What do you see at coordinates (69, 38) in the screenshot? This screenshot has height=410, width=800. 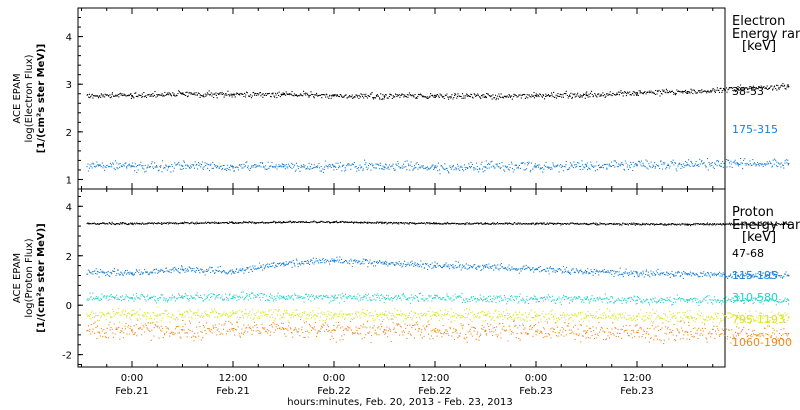 I see `electron-ytick-label: 4` at bounding box center [69, 38].